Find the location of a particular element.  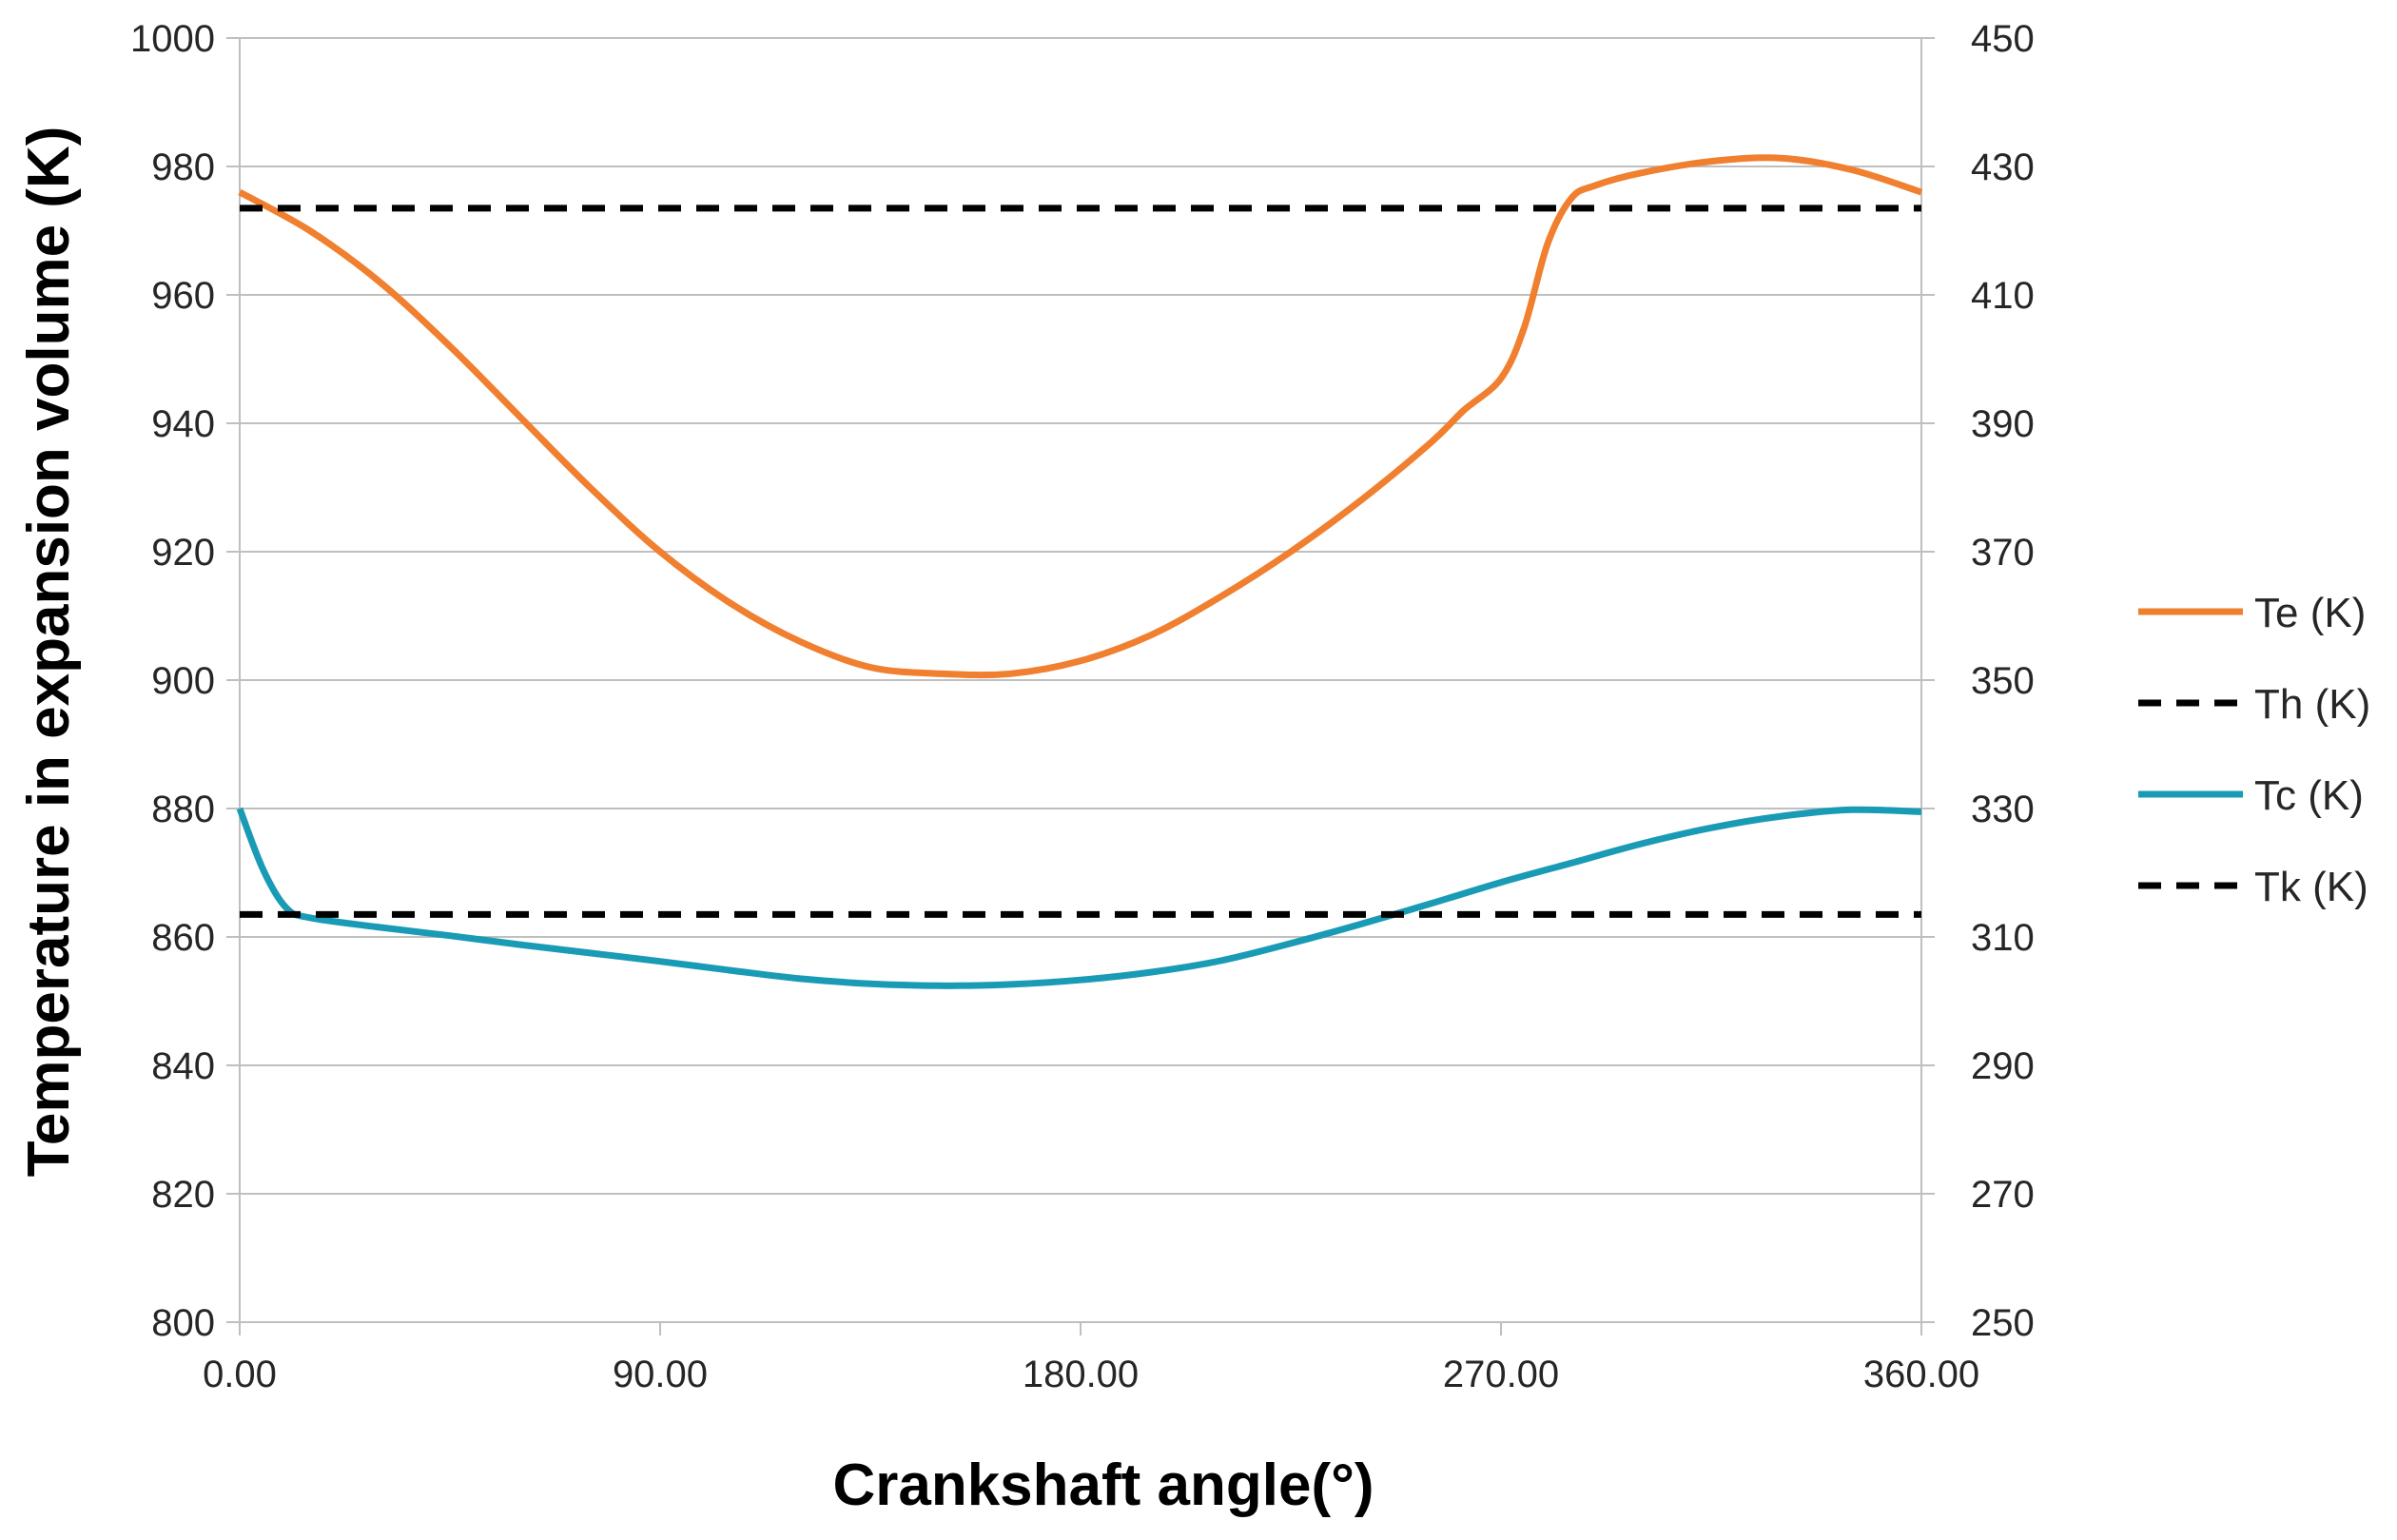

y-tick-label: 900 is located at coordinates (183, 681).